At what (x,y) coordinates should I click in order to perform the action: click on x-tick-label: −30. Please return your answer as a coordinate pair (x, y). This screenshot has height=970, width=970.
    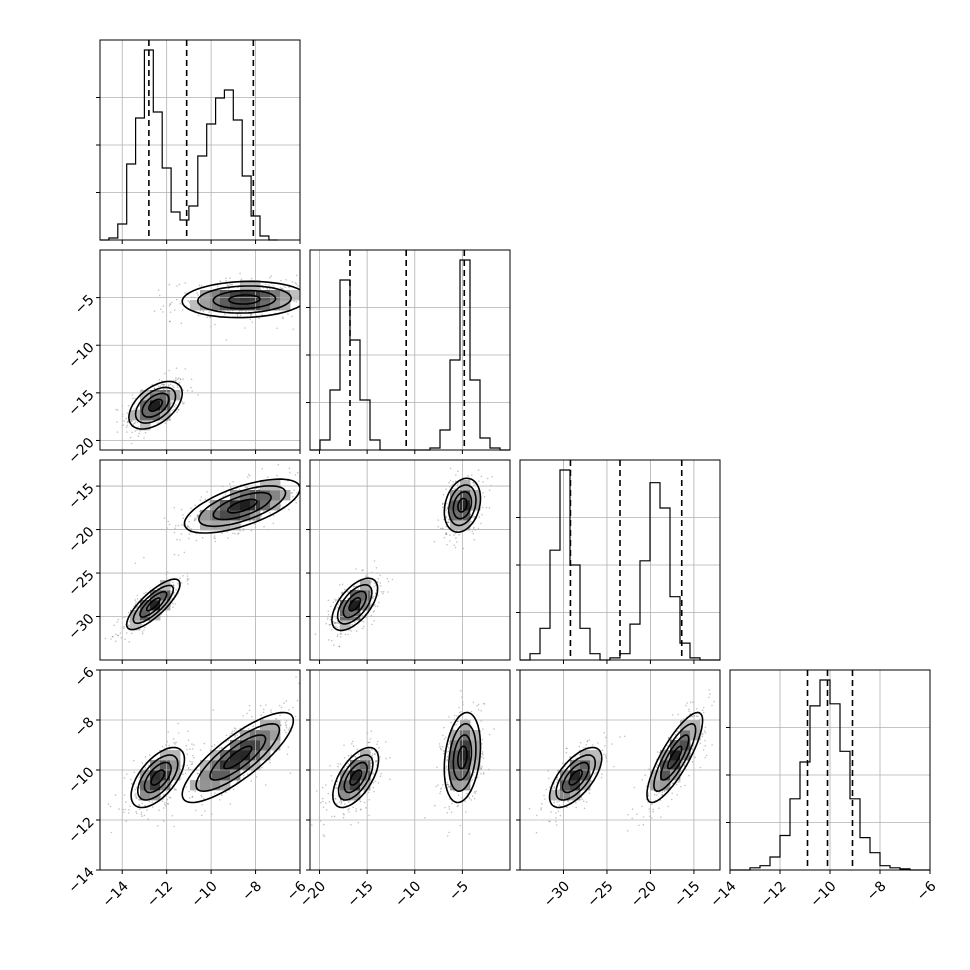
    Looking at the image, I should click on (557, 894).